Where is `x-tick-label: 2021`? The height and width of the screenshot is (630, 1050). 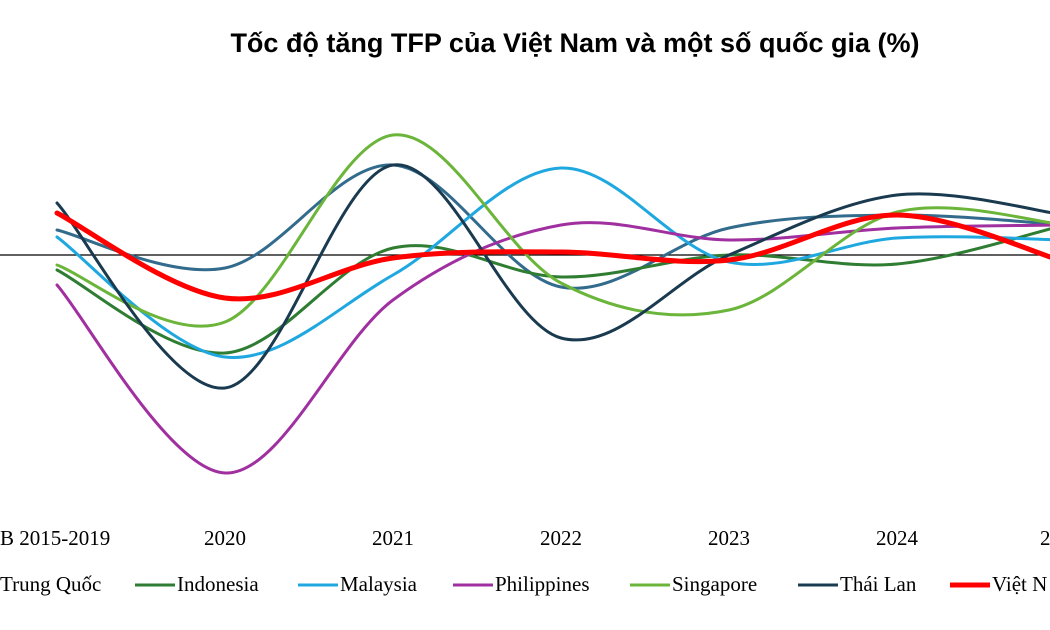 x-tick-label: 2021 is located at coordinates (393, 538).